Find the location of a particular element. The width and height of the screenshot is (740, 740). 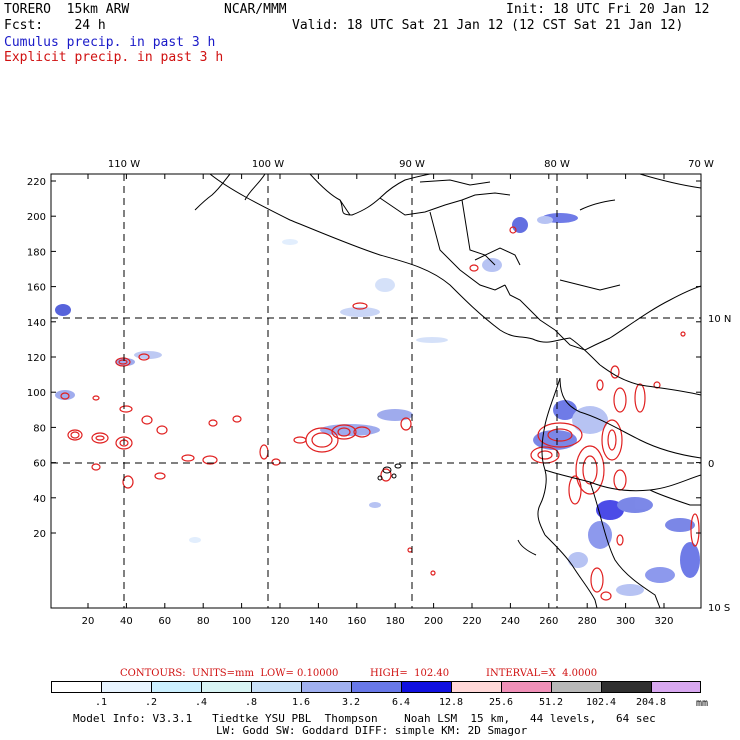

x-tick-label: 120 is located at coordinates (279, 621).